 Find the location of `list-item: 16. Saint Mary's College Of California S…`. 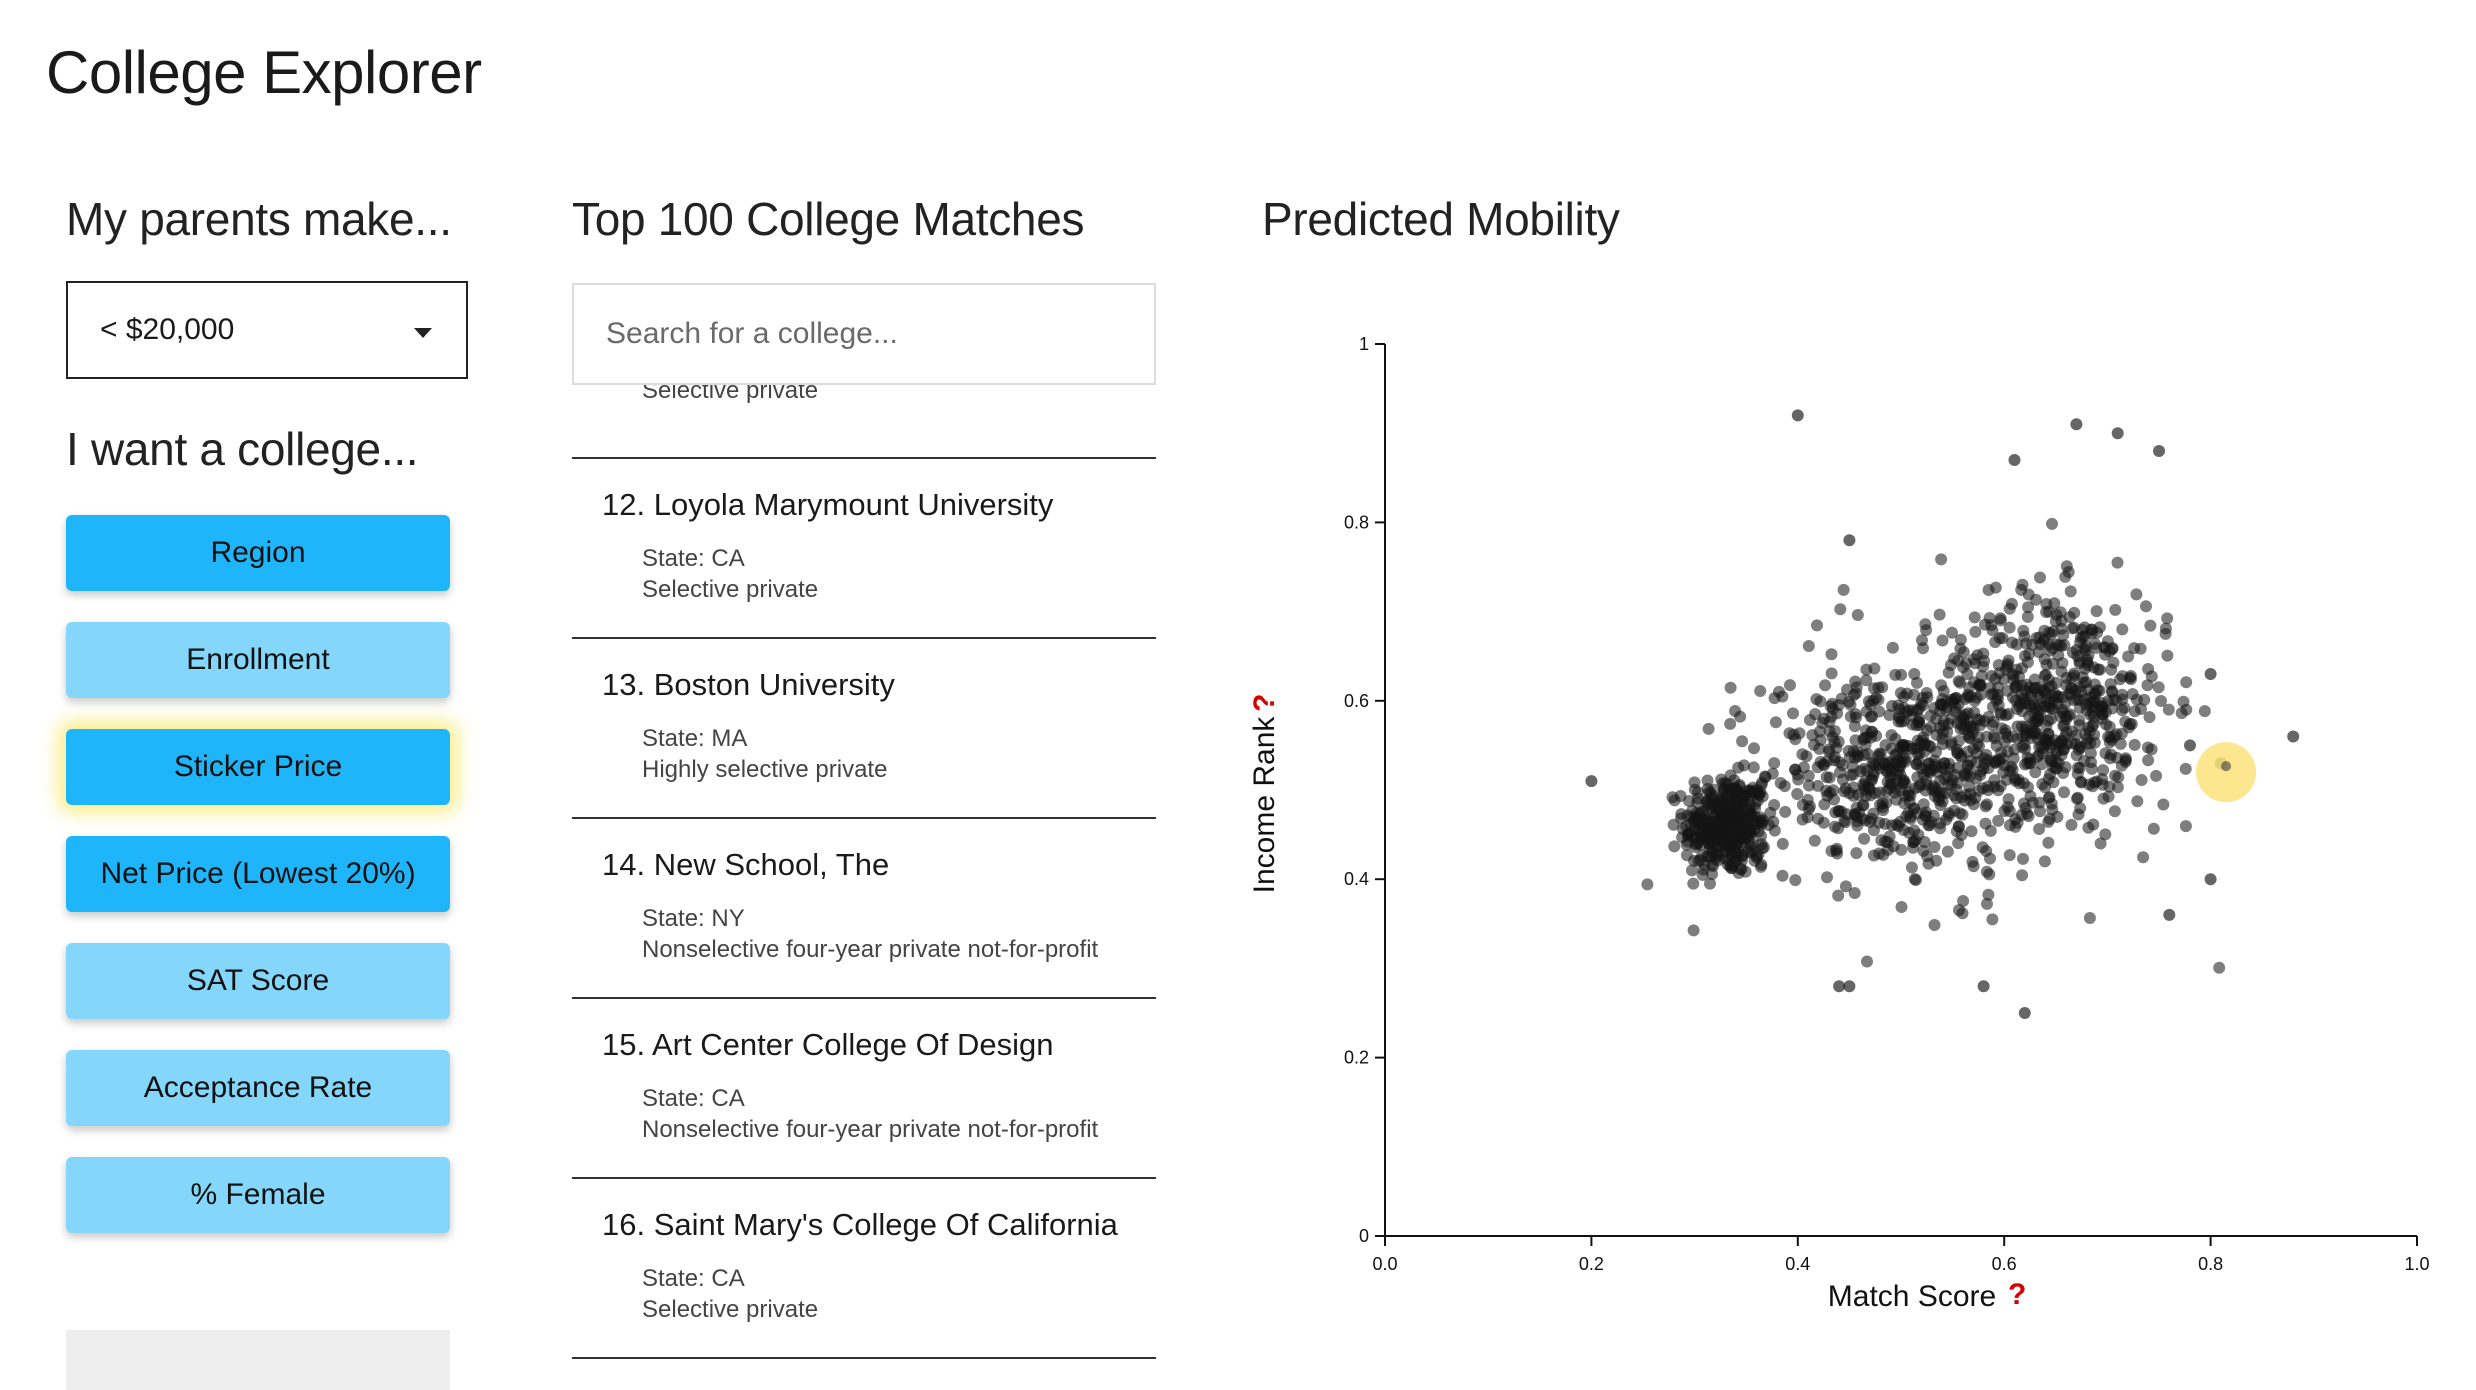

list-item: 16. Saint Mary's College Of California S… is located at coordinates (864, 1267).